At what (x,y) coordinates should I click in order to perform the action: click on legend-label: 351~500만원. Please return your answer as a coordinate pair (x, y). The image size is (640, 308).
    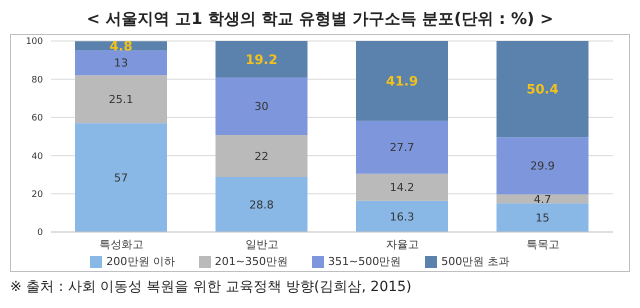
    Looking at the image, I should click on (365, 261).